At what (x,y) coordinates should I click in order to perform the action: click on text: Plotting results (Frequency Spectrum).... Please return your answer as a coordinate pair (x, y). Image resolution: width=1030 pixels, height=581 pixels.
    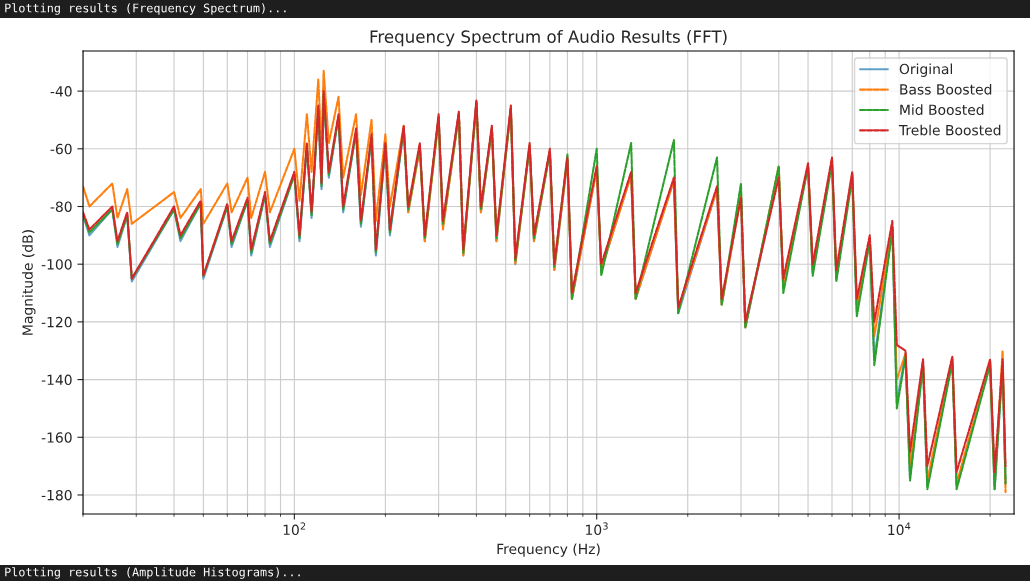
    Looking at the image, I should click on (145, 9).